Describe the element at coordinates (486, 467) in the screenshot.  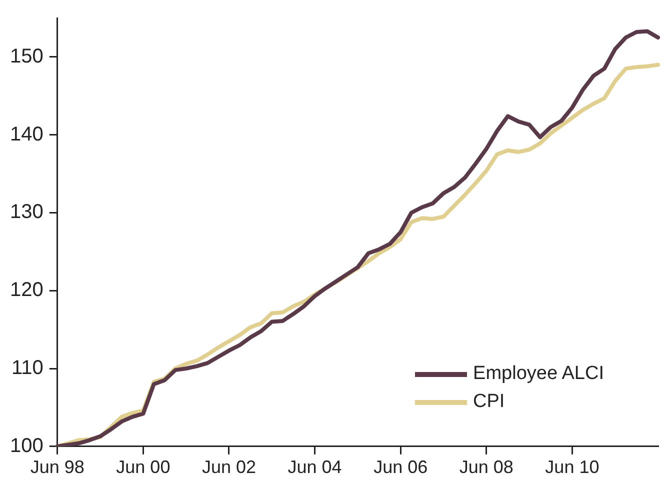
I see `x-tick-label: Jun 08` at that location.